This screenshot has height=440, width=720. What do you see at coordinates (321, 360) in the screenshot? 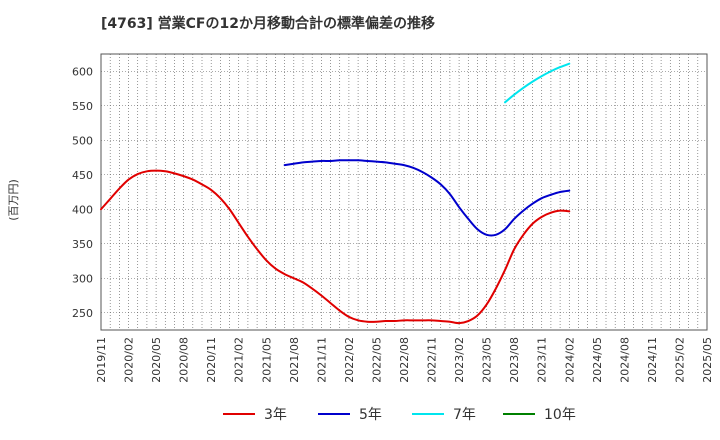
I see `x-tick-label: 2021/11` at bounding box center [321, 360].